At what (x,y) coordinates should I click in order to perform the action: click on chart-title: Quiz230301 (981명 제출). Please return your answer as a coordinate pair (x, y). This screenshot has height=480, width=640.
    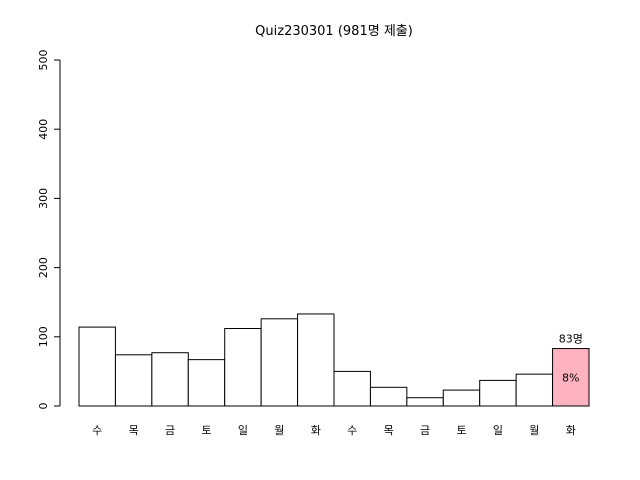
    Looking at the image, I should click on (334, 31).